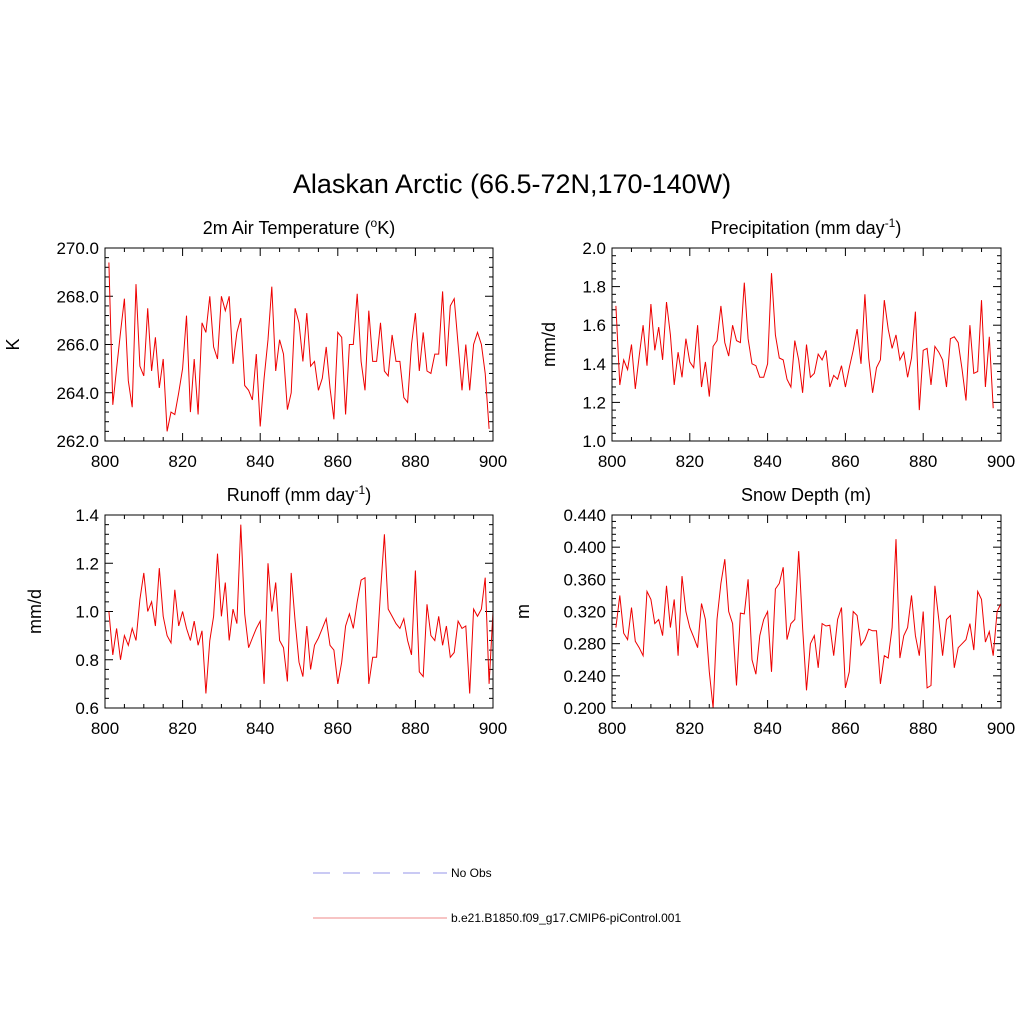  Describe the element at coordinates (523, 611) in the screenshot. I see `panel-ylabel: m` at that location.